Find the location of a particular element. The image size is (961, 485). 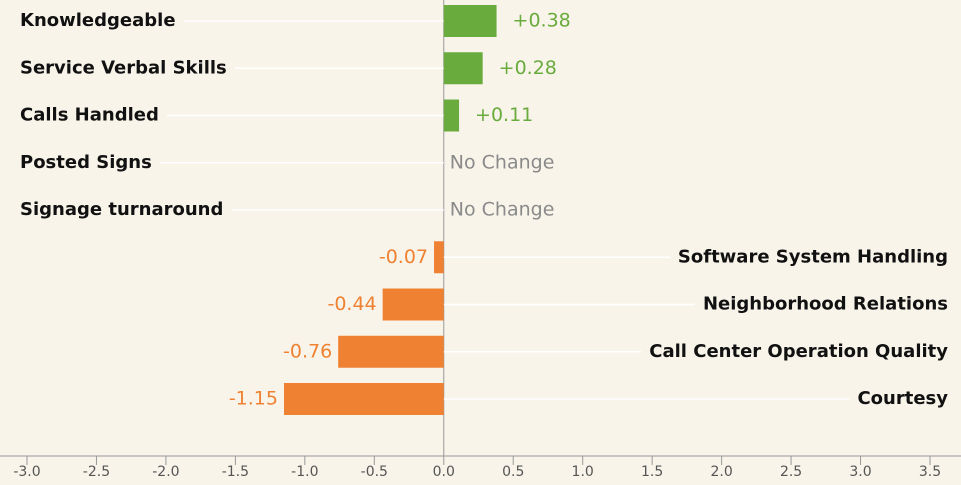

x-tick-label: 3.5 is located at coordinates (930, 472).